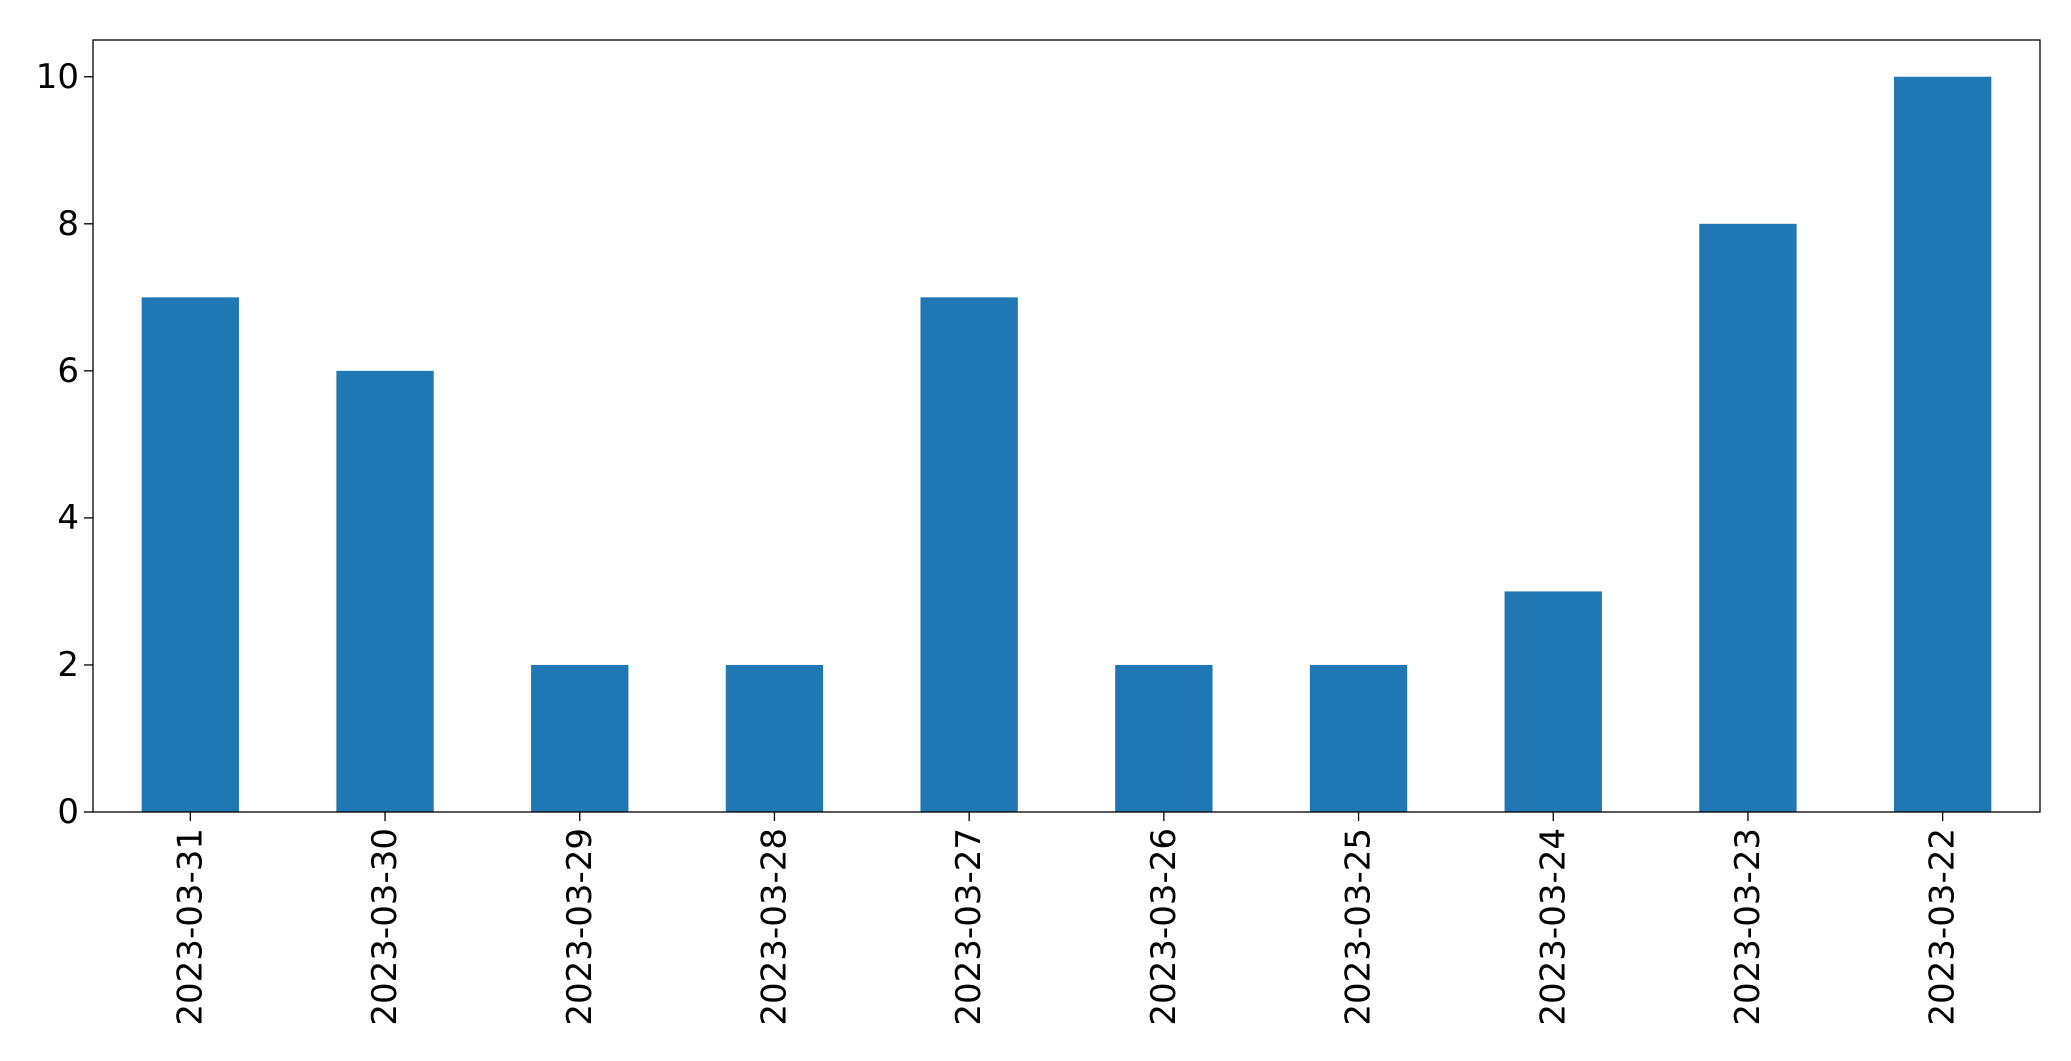 The width and height of the screenshot is (2071, 1061). Describe the element at coordinates (1553, 927) in the screenshot. I see `x-tick-label: 2023-03-24` at that location.